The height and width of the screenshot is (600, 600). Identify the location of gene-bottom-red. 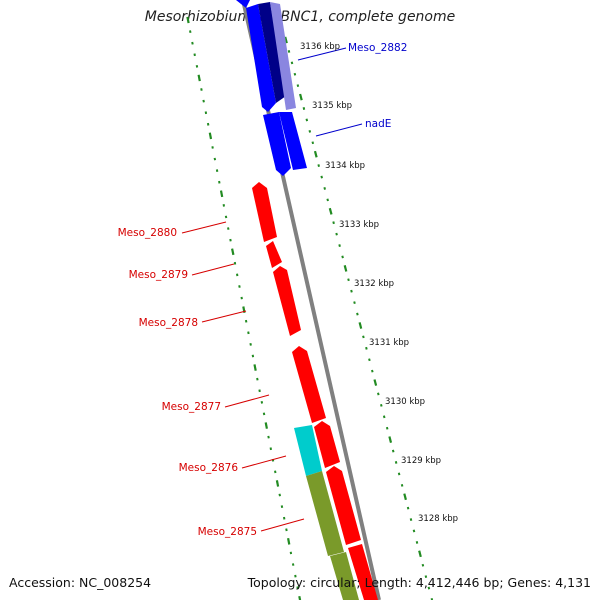
(363, 572).